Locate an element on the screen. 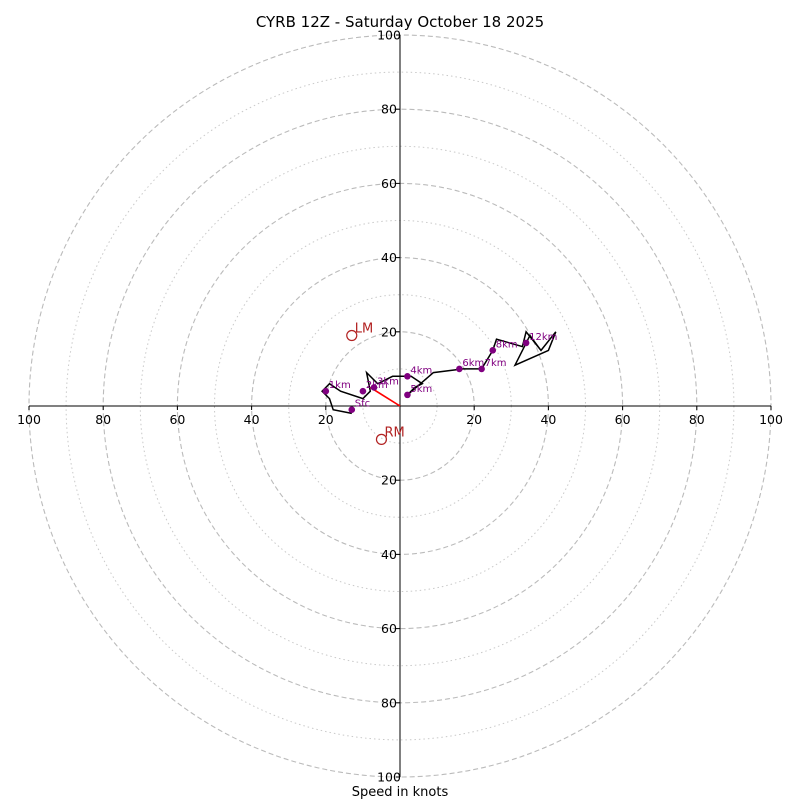 The image size is (800, 800). height-label: 4km is located at coordinates (421, 370).